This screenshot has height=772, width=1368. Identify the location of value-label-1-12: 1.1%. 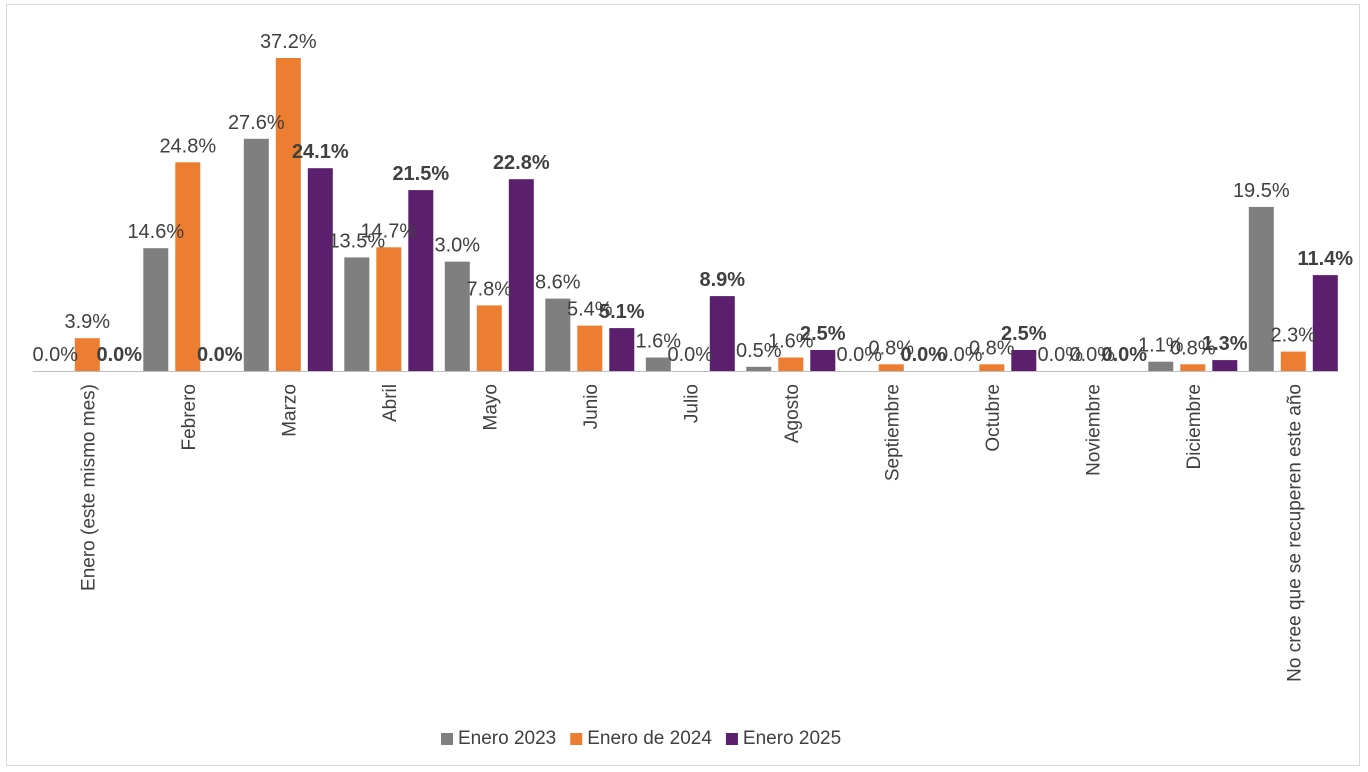
(1161, 346).